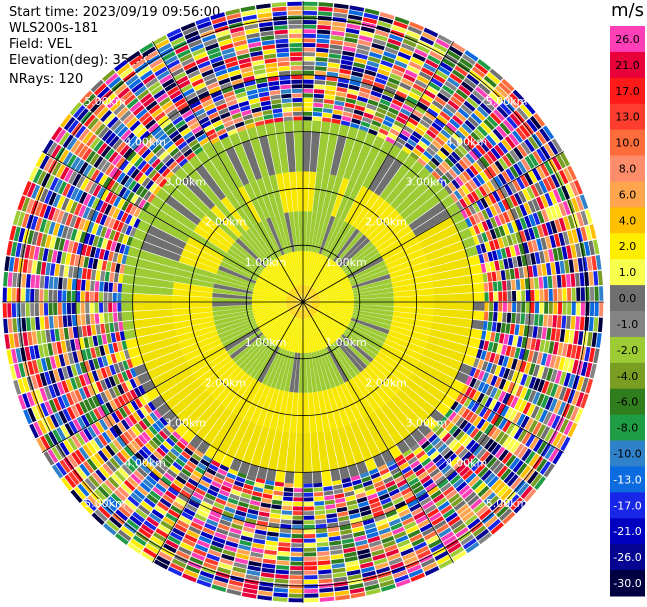 Image resolution: width=647 pixels, height=607 pixels. Describe the element at coordinates (186, 423) in the screenshot. I see `range-ring-label: 3.00km` at that location.